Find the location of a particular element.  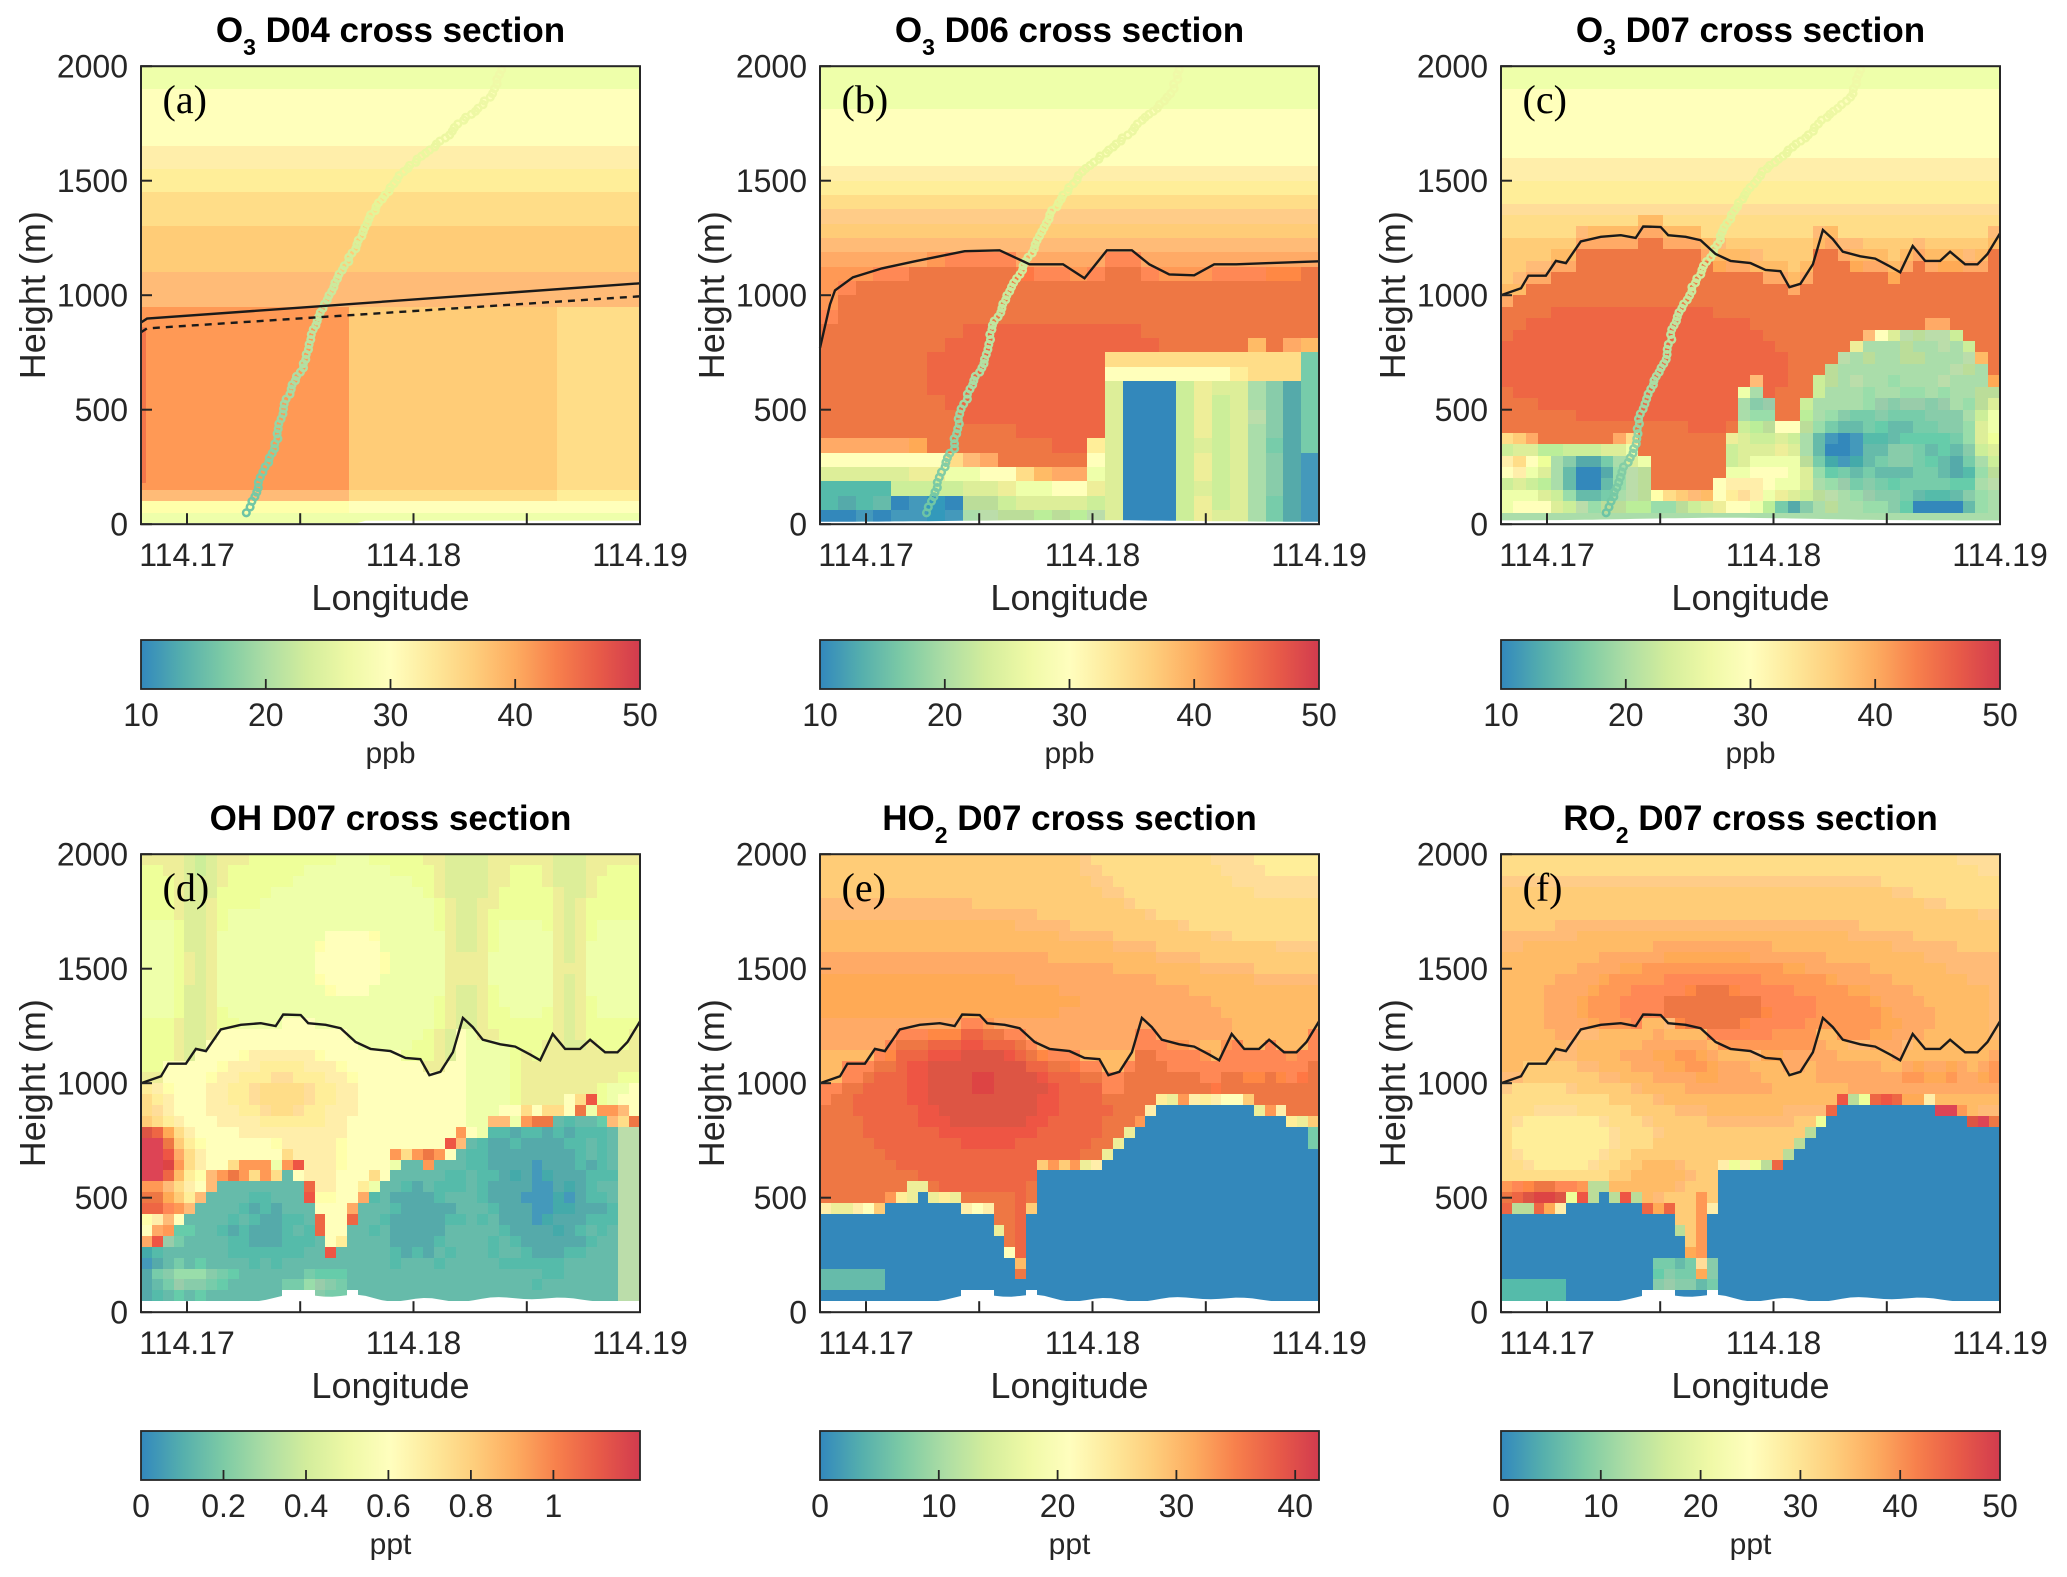

svg-text: (e) is located at coordinates (864, 887).